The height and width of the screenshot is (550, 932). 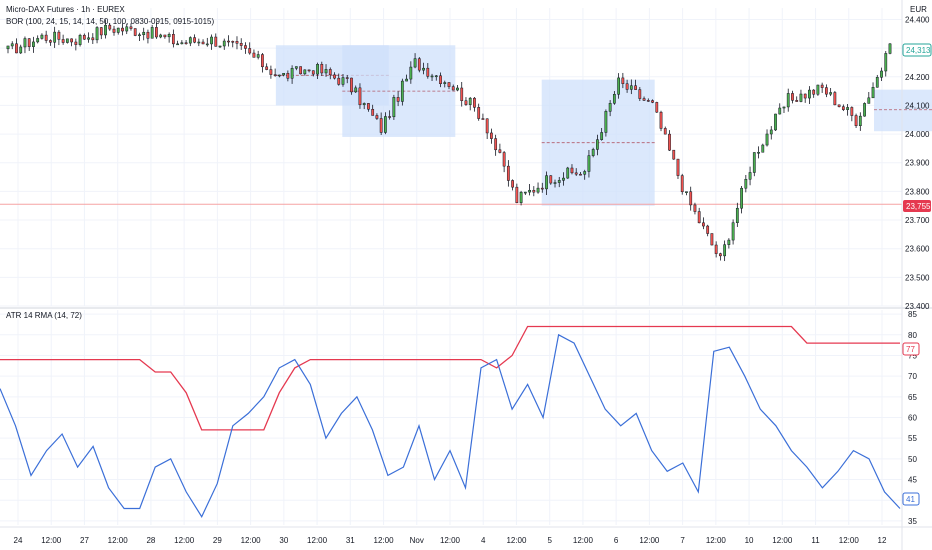 What do you see at coordinates (84, 540) in the screenshot?
I see `time-tick-label: 27` at bounding box center [84, 540].